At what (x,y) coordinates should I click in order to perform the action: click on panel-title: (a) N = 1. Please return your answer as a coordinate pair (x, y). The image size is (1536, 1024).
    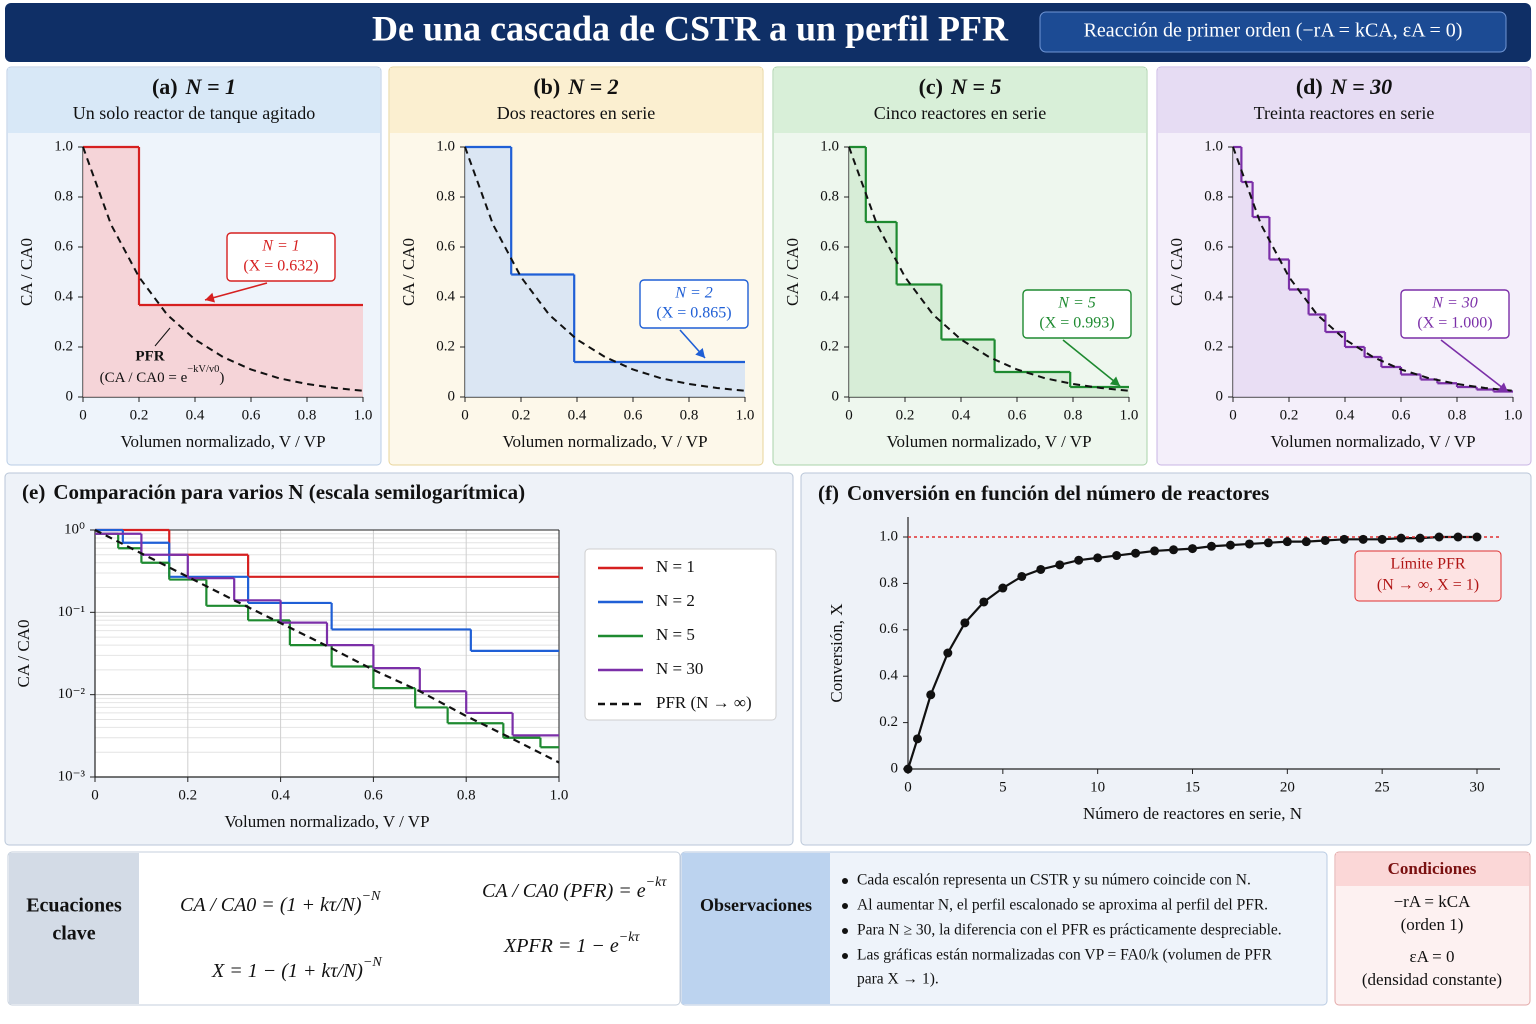
    Looking at the image, I should click on (194, 86).